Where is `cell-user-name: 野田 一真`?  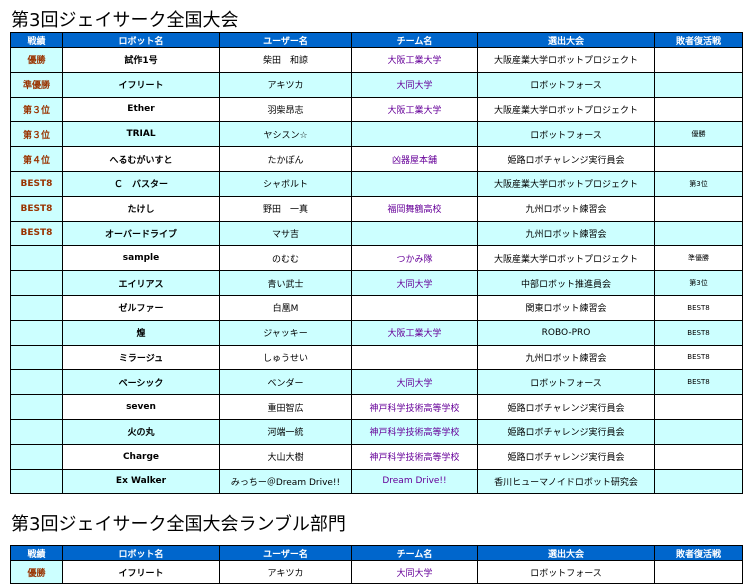 cell-user-name: 野田 一真 is located at coordinates (285, 208).